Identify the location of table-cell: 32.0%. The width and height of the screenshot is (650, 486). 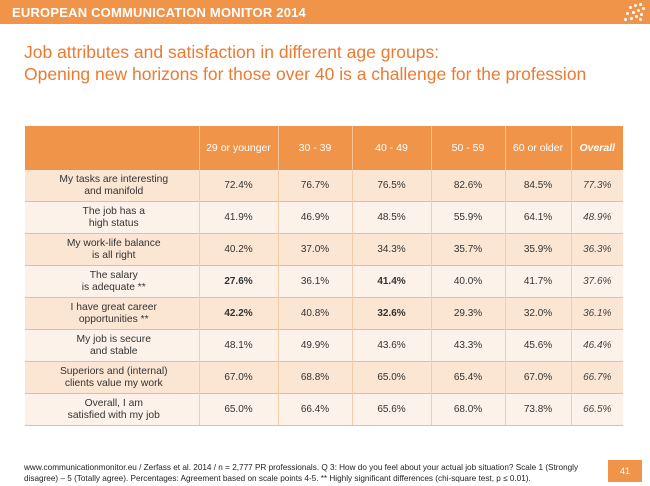
(537, 313).